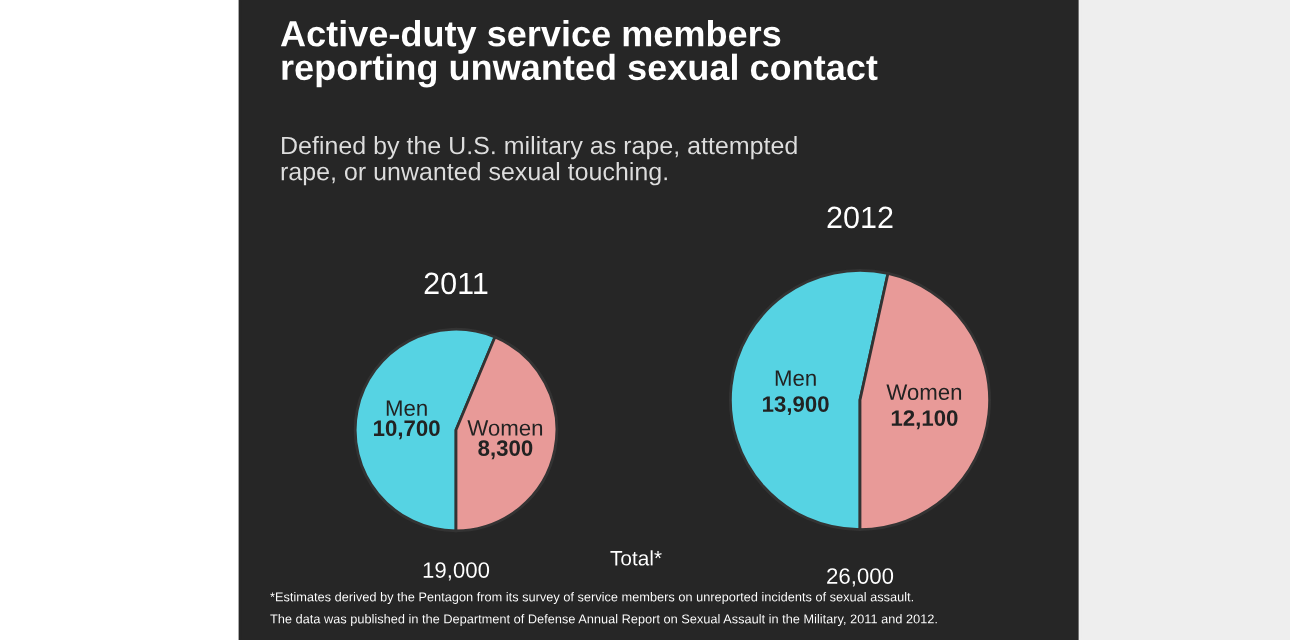 This screenshot has width=1290, height=640. I want to click on text: Defined by the U.S. military as rape, attempted rape, or unwanted sexual touching., so click(539, 161).